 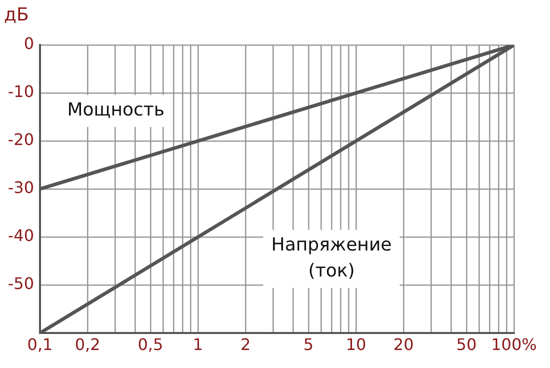 What do you see at coordinates (21, 92) in the screenshot?
I see `y-tick-label: -10` at bounding box center [21, 92].